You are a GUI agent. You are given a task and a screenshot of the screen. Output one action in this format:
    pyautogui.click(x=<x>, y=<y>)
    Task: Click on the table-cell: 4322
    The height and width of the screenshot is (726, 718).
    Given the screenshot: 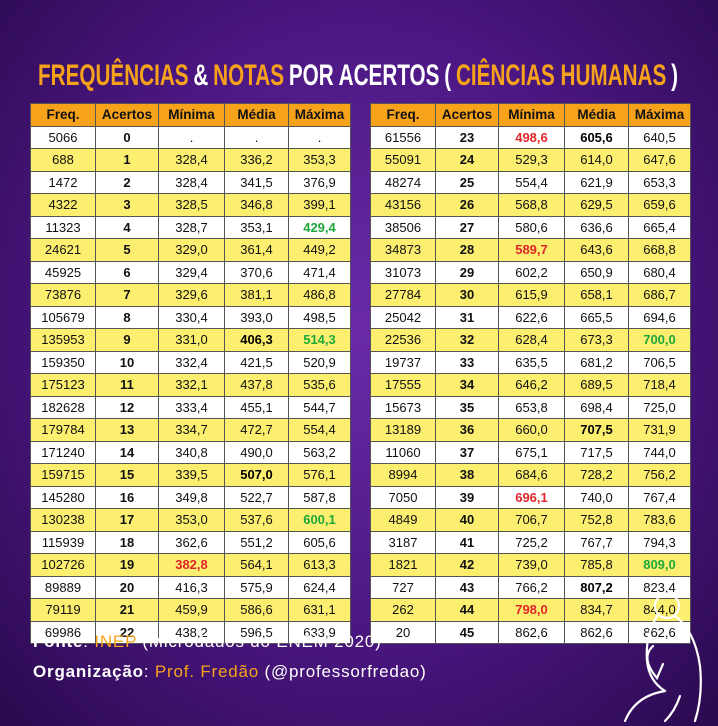 What is the action you would take?
    pyautogui.click(x=63, y=205)
    